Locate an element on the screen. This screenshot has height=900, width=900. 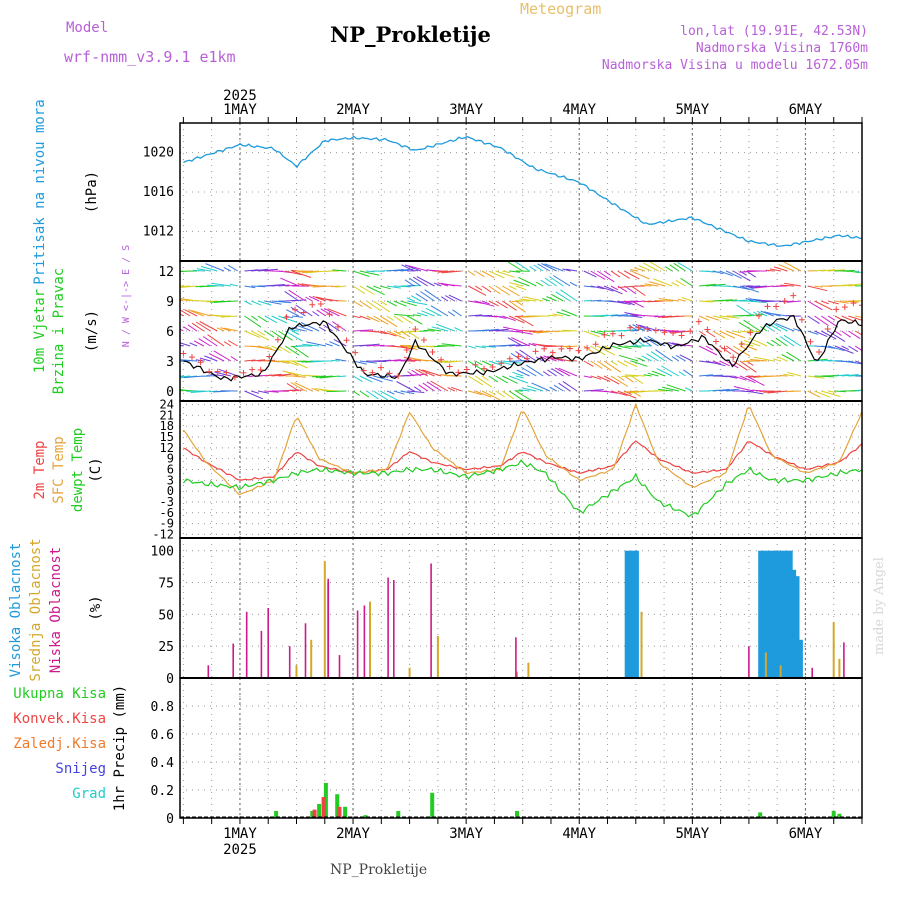
top-day-label: 6MAY is located at coordinates (806, 110).